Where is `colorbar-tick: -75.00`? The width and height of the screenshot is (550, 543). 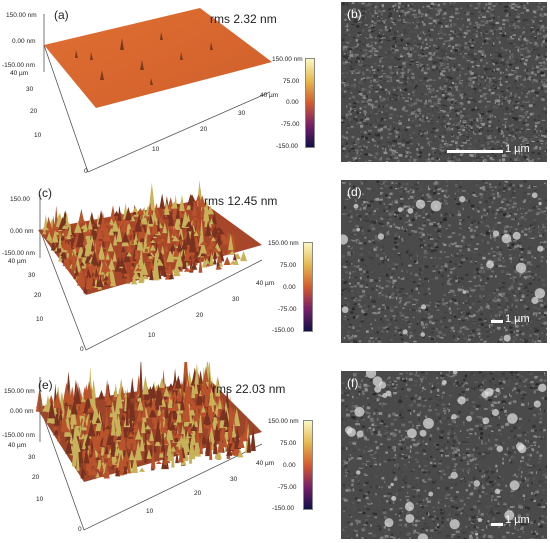 colorbar-tick: -75.00 is located at coordinates (287, 487).